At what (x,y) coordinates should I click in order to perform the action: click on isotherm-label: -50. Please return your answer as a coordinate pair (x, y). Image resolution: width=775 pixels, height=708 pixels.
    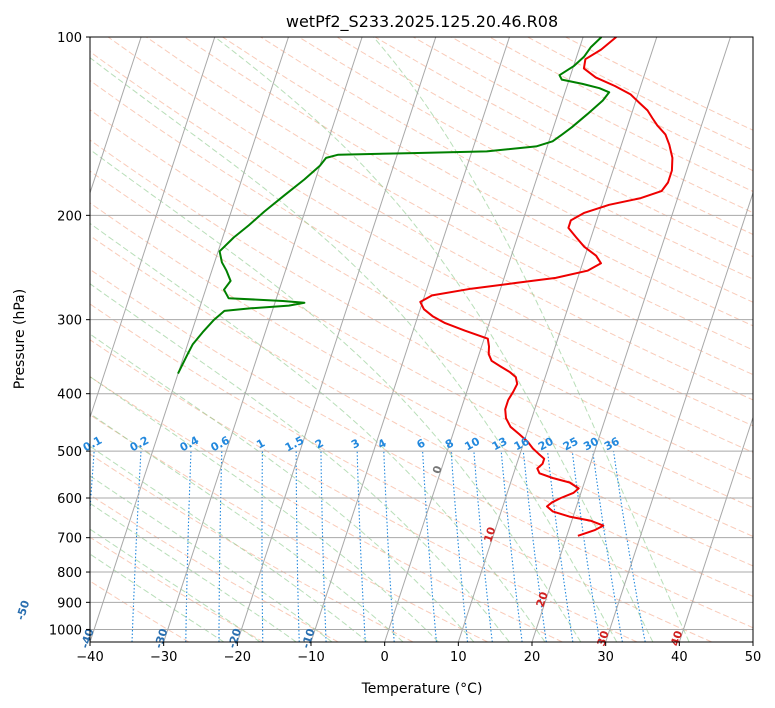
    Looking at the image, I should click on (23, 609).